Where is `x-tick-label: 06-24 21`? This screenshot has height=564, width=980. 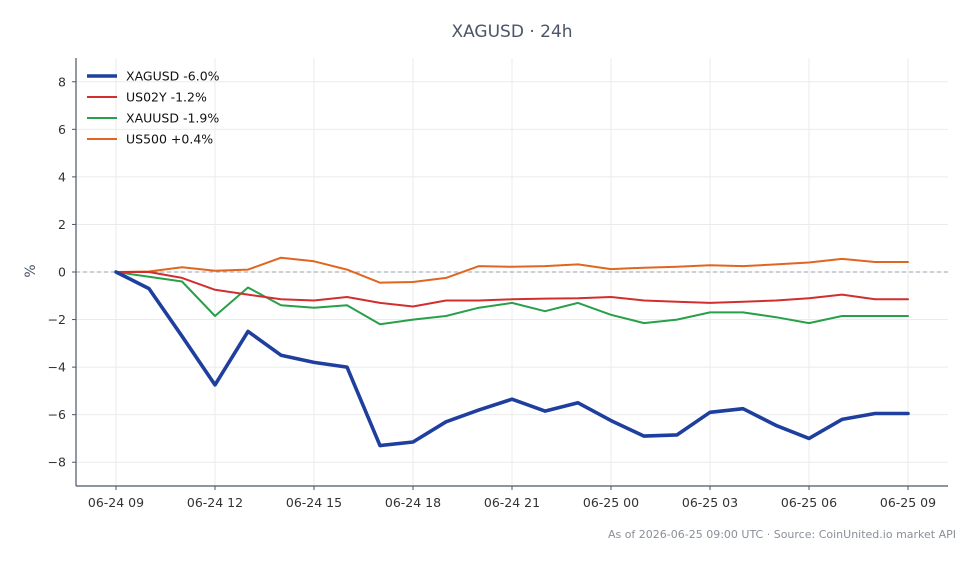 x-tick-label: 06-24 21 is located at coordinates (512, 502).